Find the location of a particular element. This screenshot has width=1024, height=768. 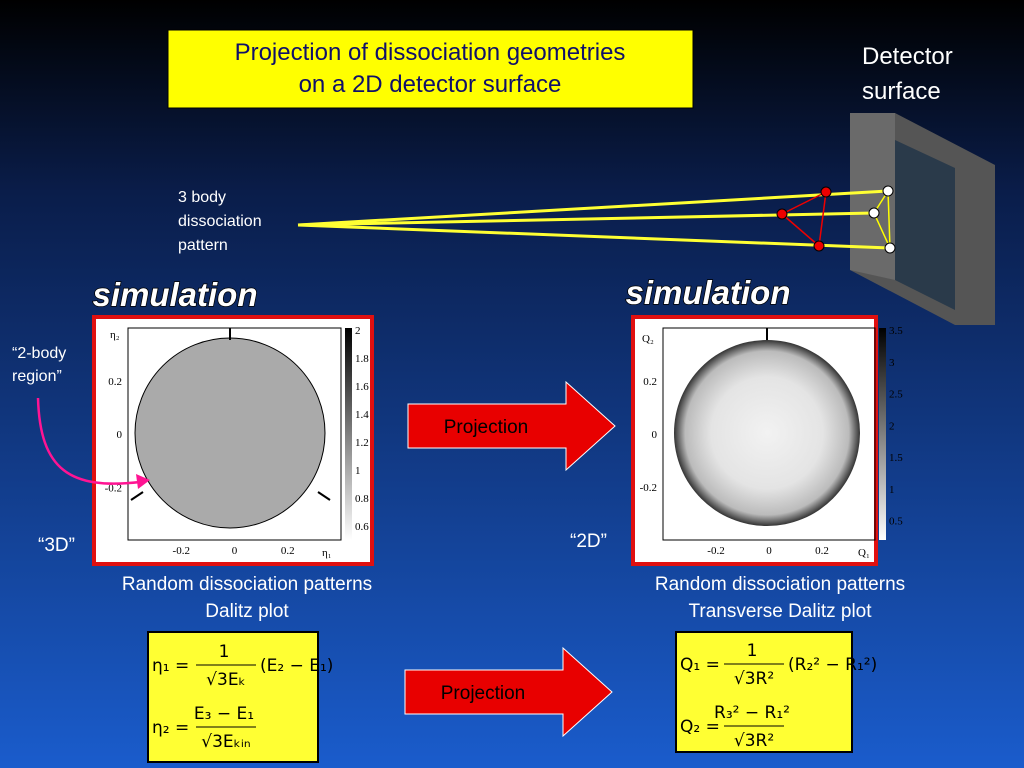

region-label: region” is located at coordinates (37, 376).